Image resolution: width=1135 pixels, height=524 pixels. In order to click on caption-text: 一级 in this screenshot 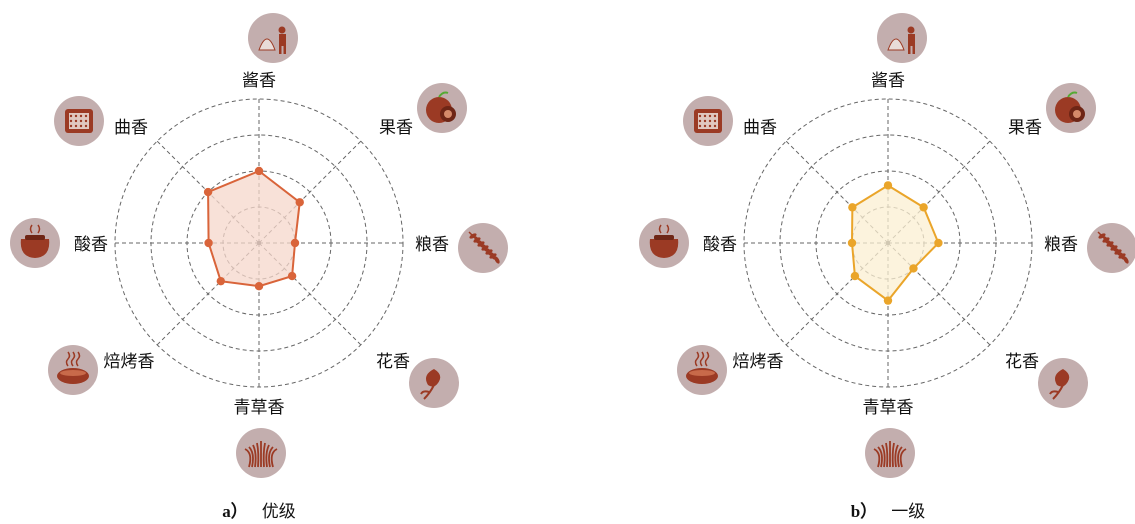, I will do `click(908, 512)`.